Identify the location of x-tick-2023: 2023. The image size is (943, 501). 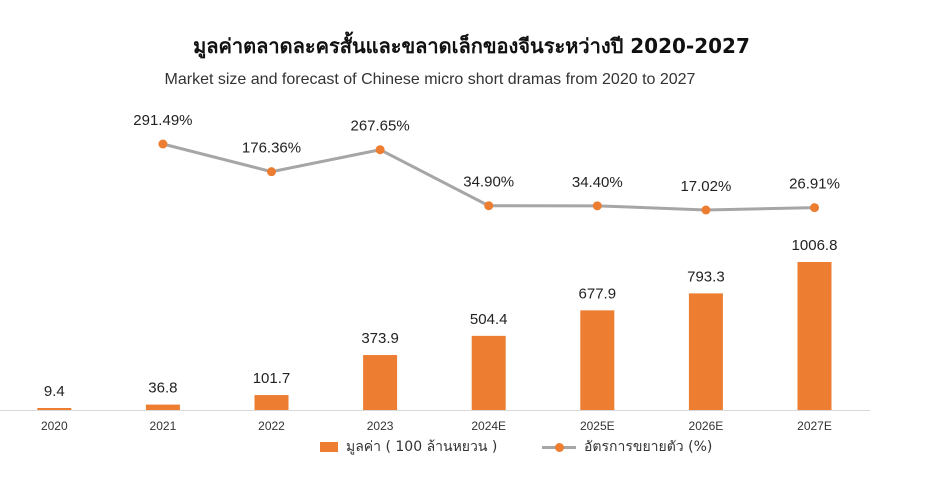
(380, 426).